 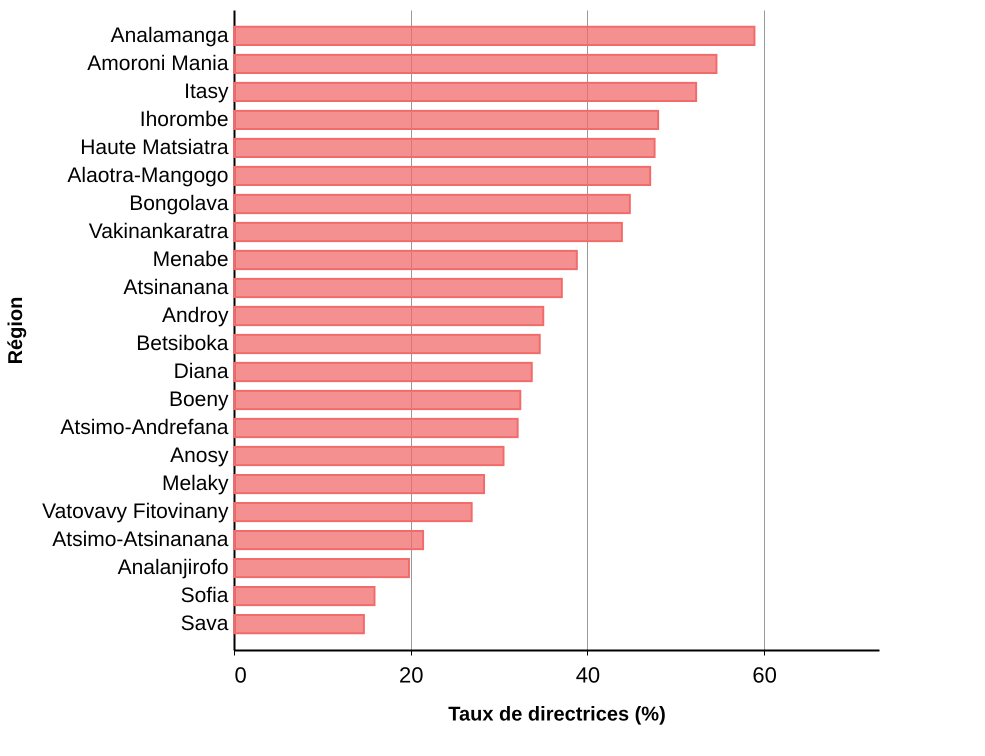 What do you see at coordinates (184, 119) in the screenshot?
I see `y-tick-label: Ihorombe` at bounding box center [184, 119].